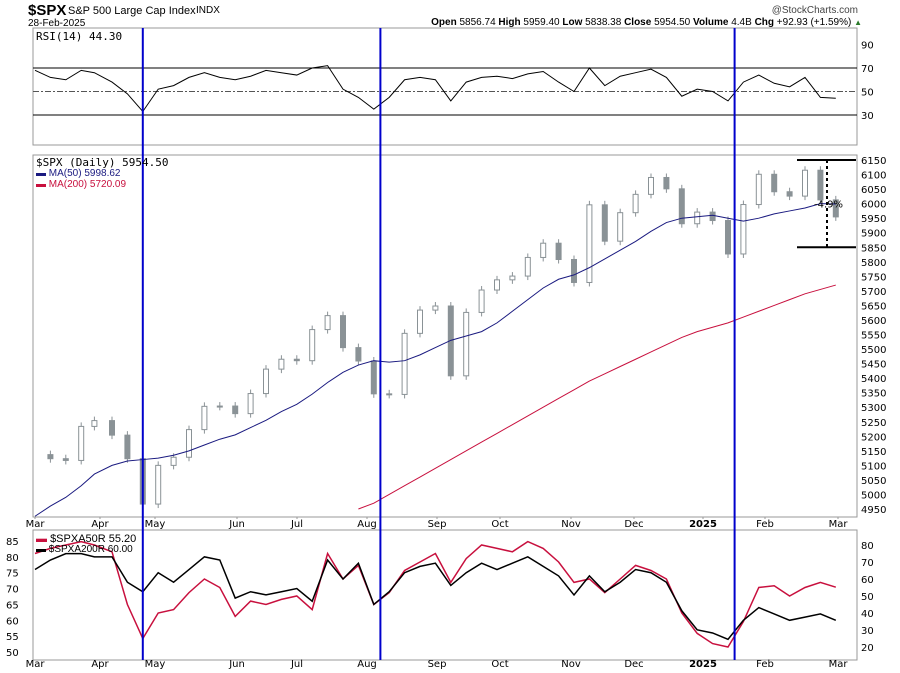 This screenshot has width=900, height=673. I want to click on ma50-legend-text: MA(50) 5998.62, so click(84, 173).